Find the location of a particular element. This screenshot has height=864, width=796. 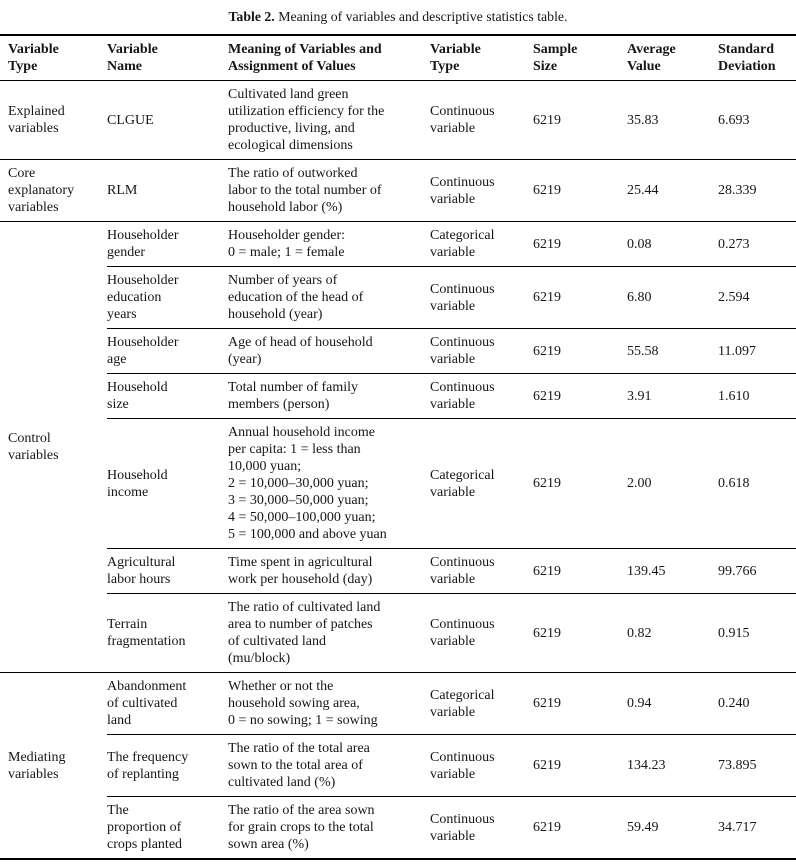

cell-average-value: 3.91 is located at coordinates (672, 396).